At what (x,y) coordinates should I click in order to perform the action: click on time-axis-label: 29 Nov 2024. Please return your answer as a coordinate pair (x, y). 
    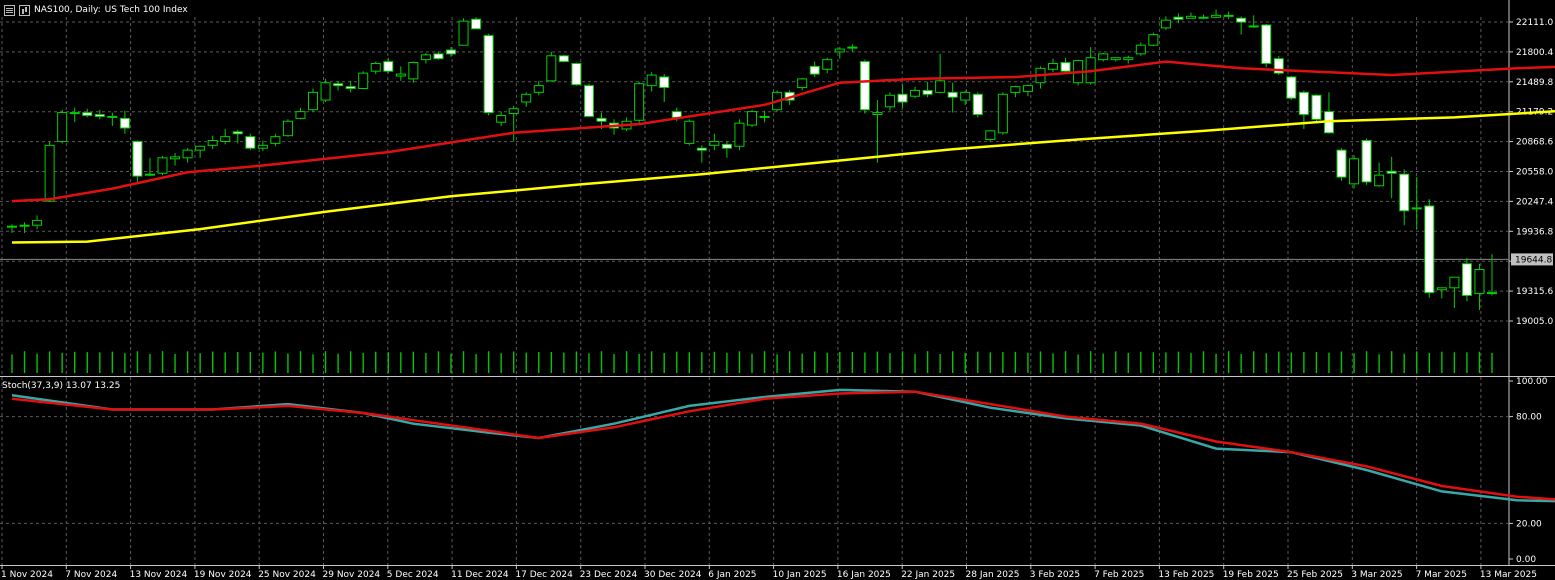
    Looking at the image, I should click on (352, 575).